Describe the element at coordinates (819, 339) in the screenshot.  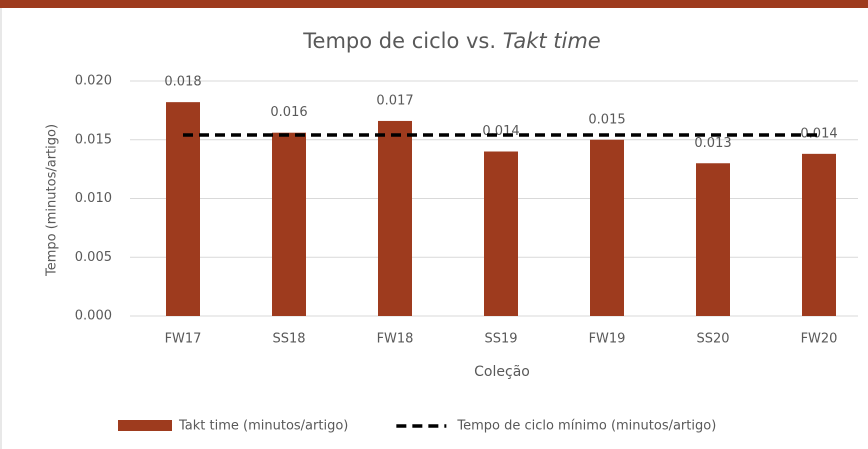
I see `x-tick-label: FW20` at that location.